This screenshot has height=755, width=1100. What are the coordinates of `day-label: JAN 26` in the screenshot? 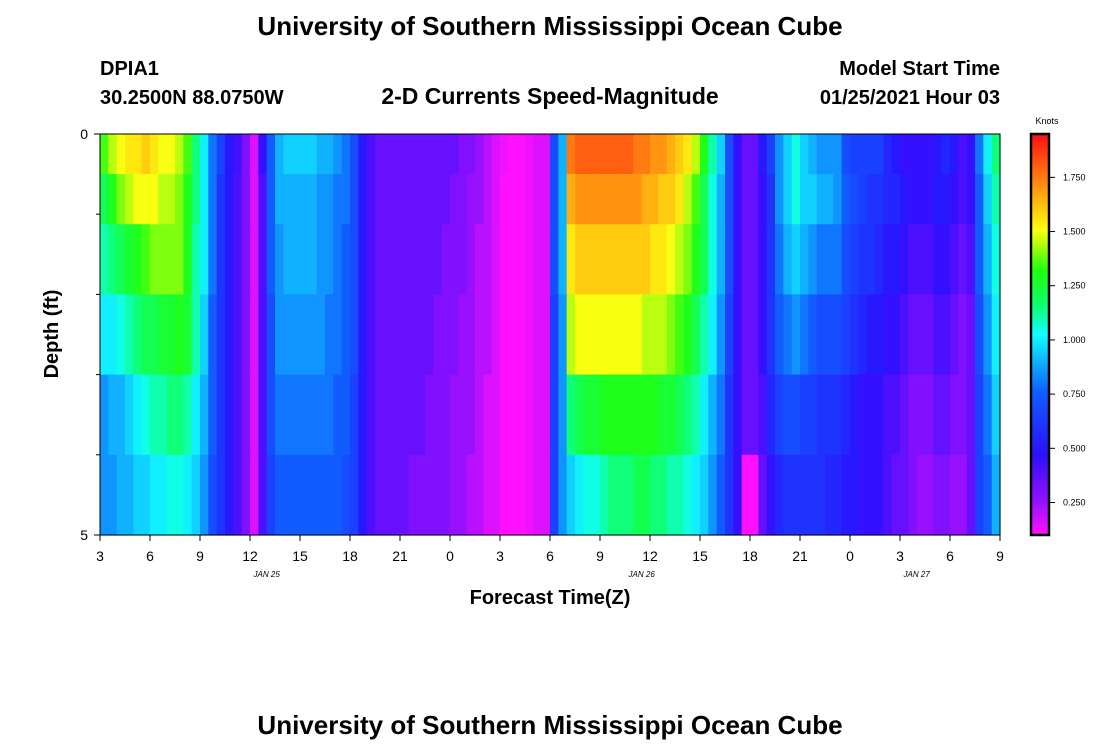 It's located at (642, 574).